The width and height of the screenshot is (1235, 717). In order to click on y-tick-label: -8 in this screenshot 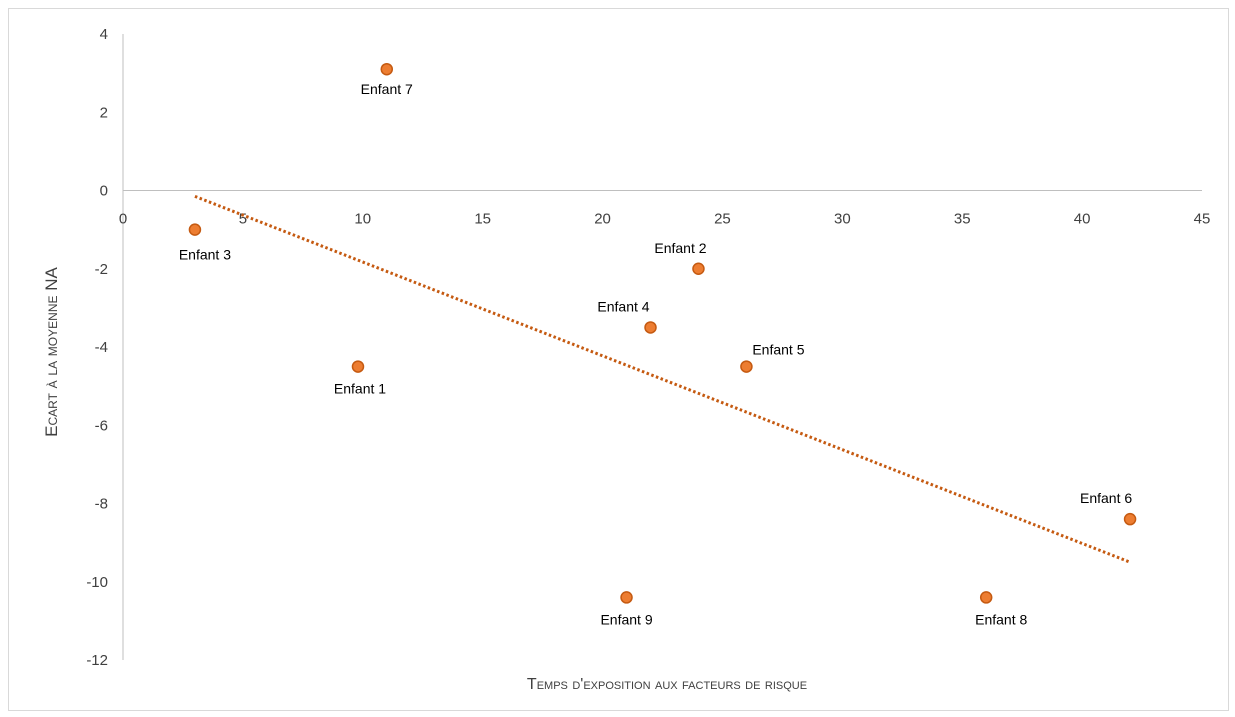, I will do `click(101, 504)`.